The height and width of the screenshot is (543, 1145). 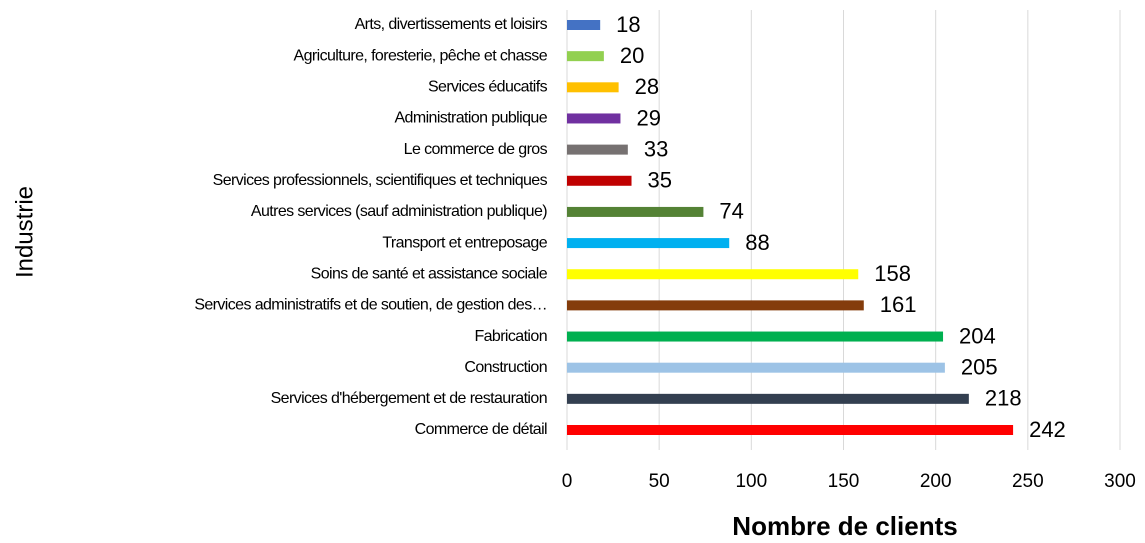 What do you see at coordinates (1120, 481) in the screenshot?
I see `x-tick-label: 300` at bounding box center [1120, 481].